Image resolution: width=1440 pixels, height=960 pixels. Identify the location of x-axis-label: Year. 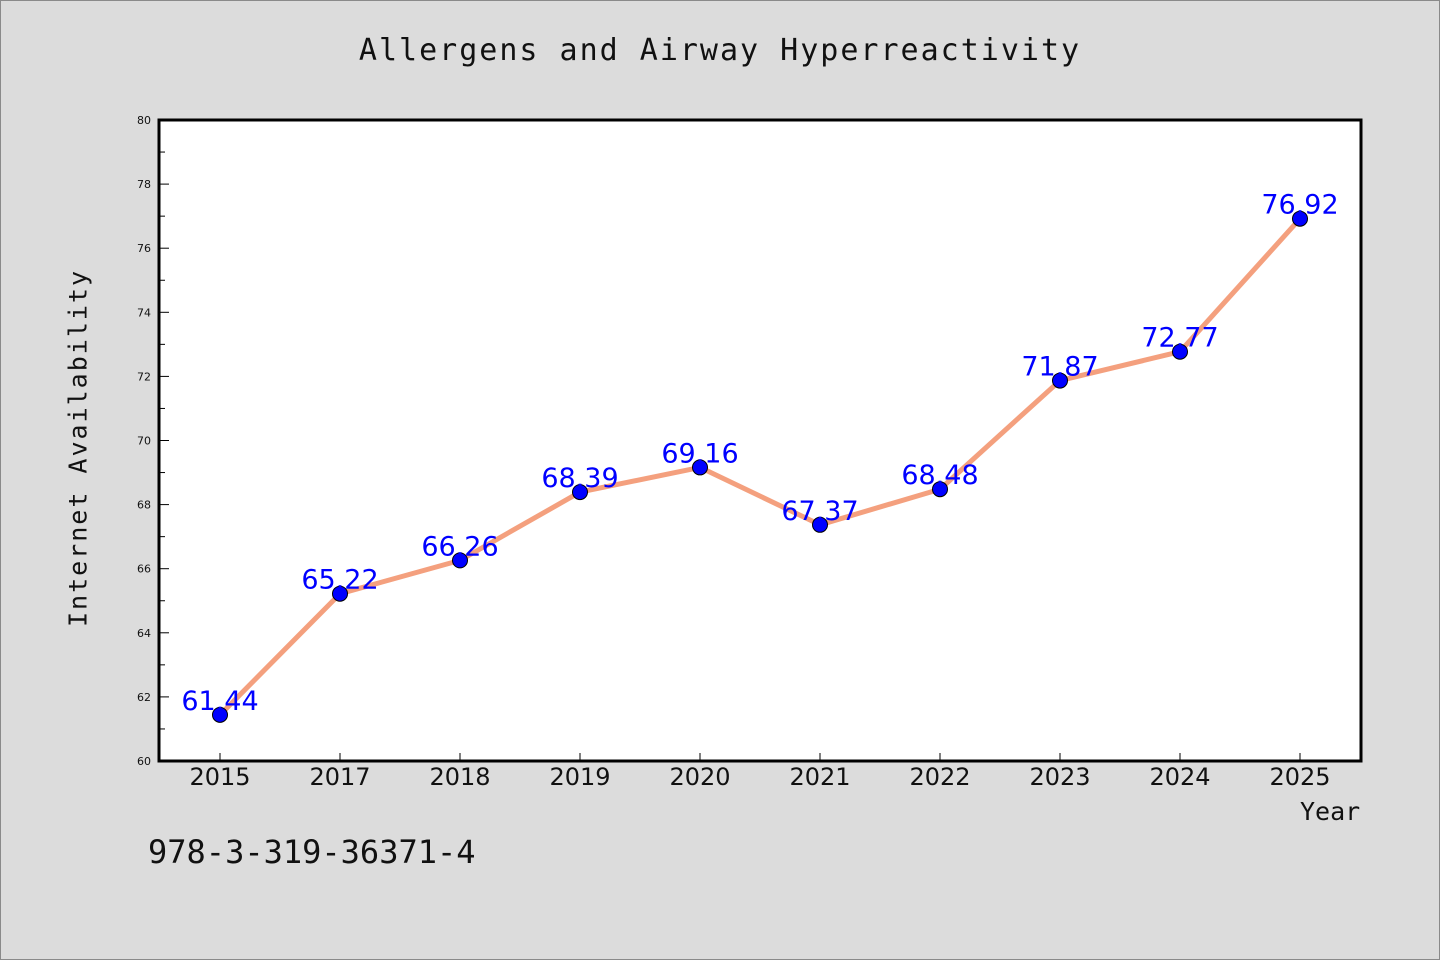
(1330, 811).